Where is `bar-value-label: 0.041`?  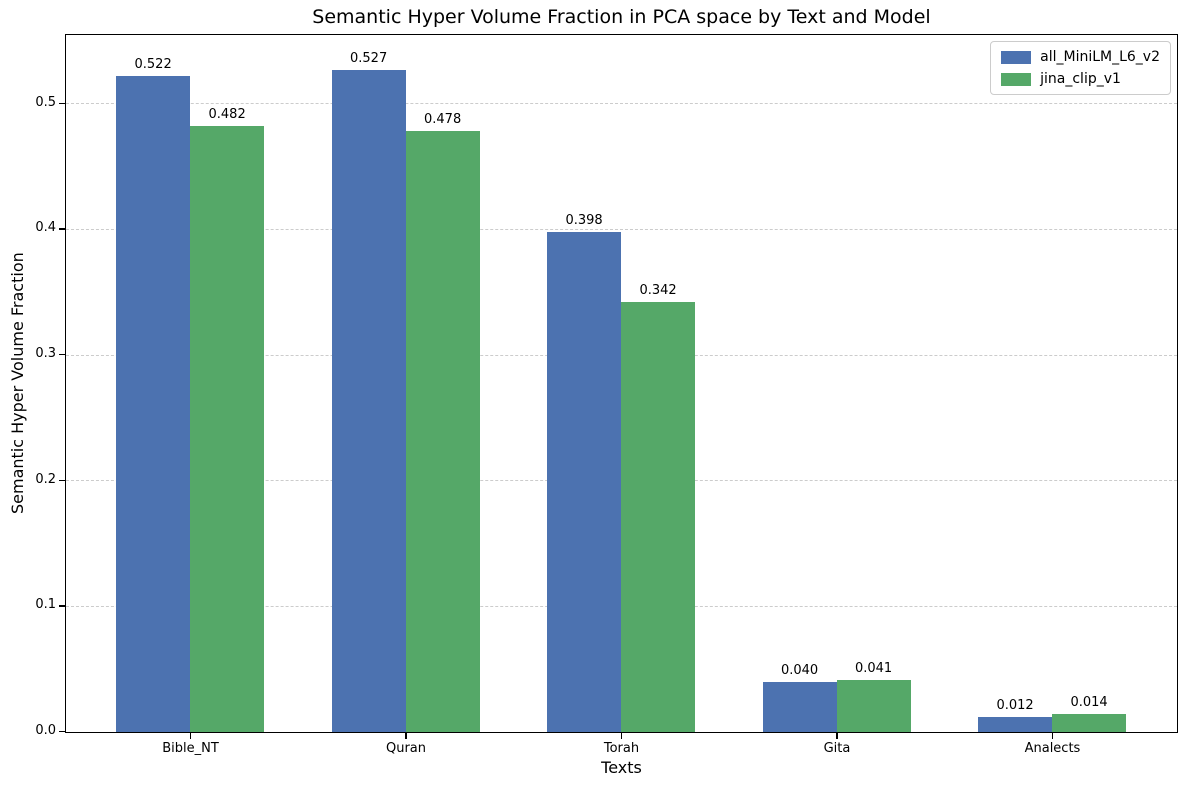 bar-value-label: 0.041 is located at coordinates (873, 669).